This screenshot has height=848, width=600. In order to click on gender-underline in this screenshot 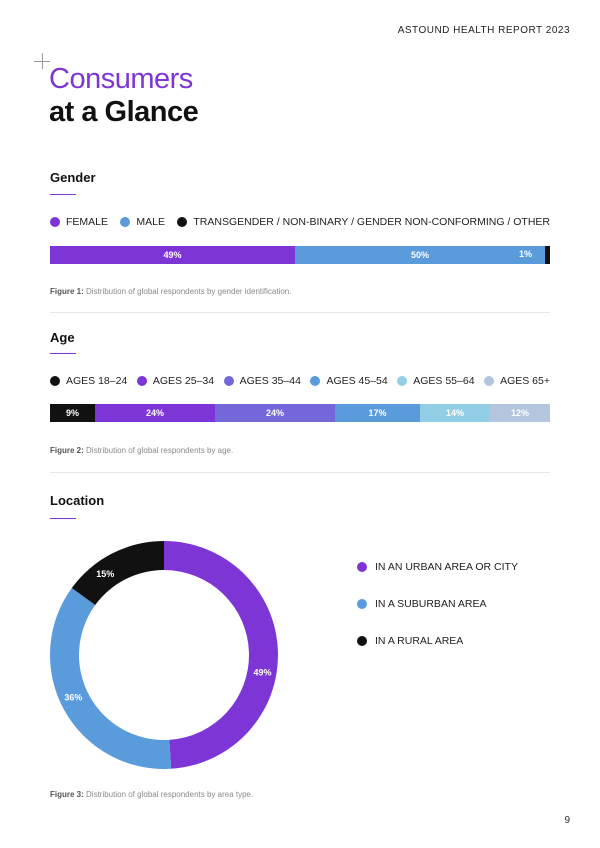, I will do `click(63, 194)`.